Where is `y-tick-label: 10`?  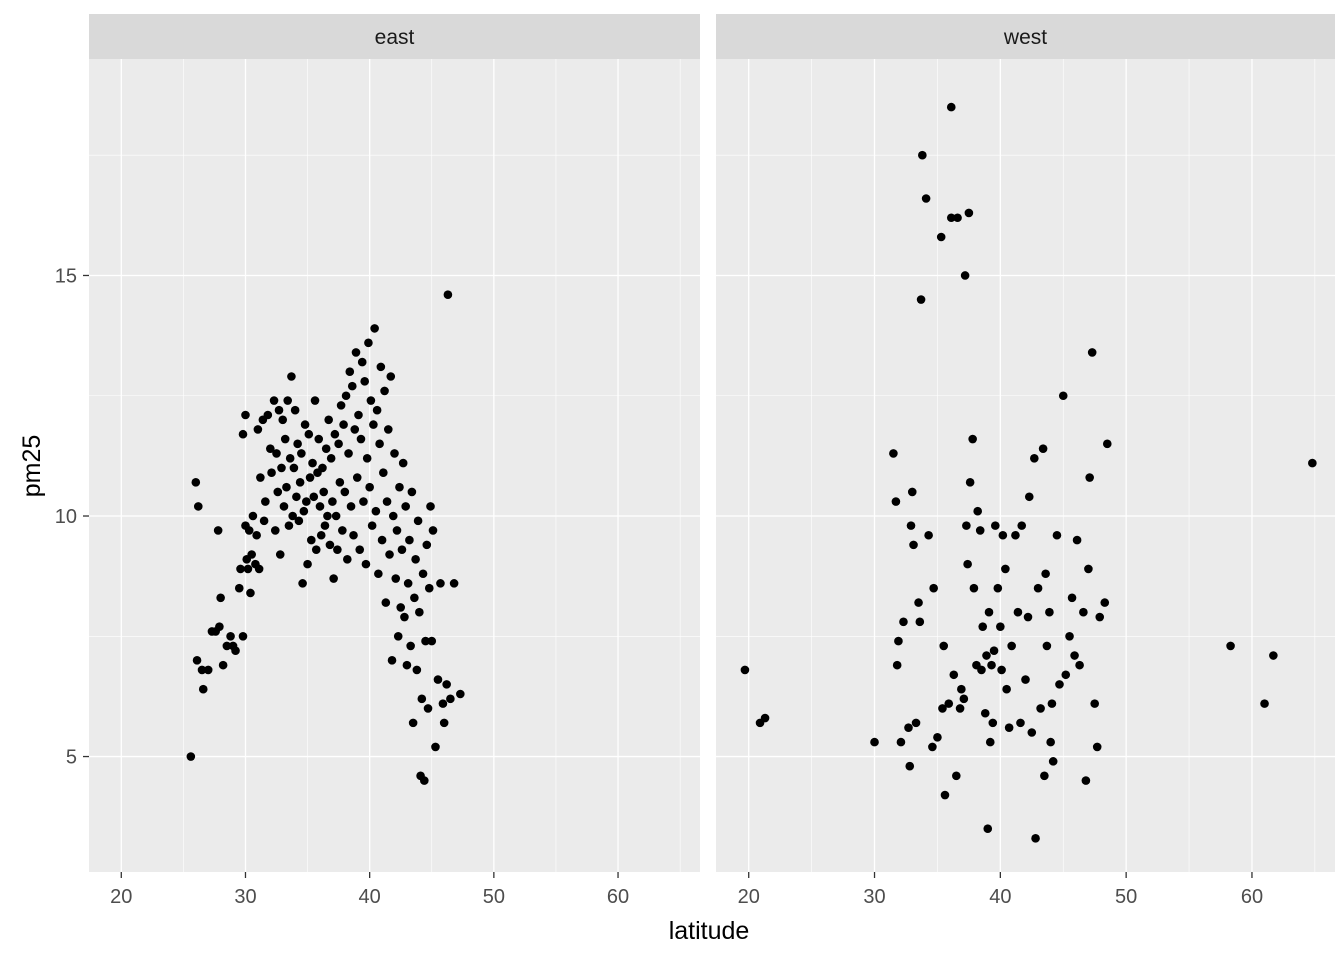 y-tick-label: 10 is located at coordinates (66, 517).